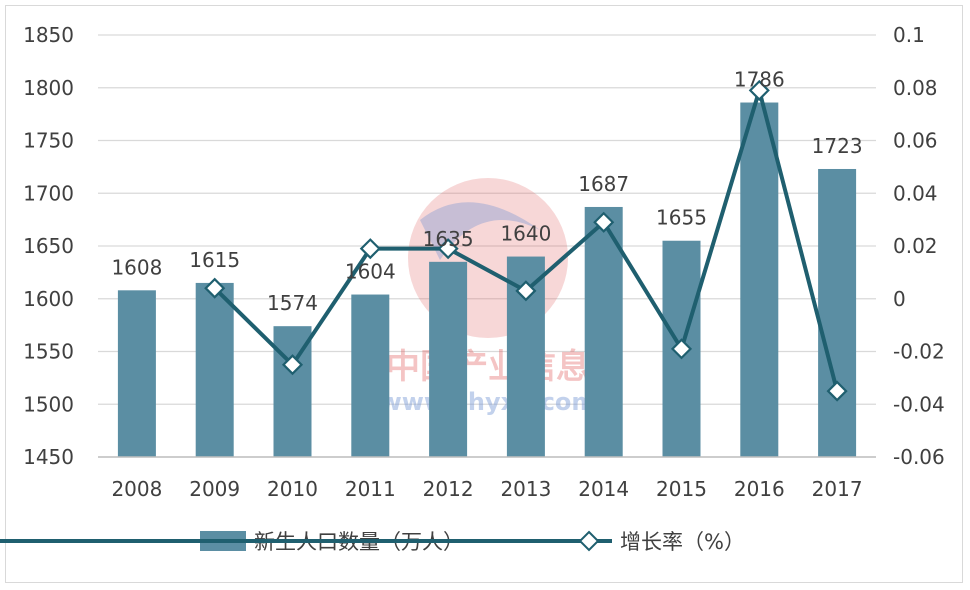 The width and height of the screenshot is (970, 590). I want to click on y-right-tick-label: -0.04, so click(919, 404).